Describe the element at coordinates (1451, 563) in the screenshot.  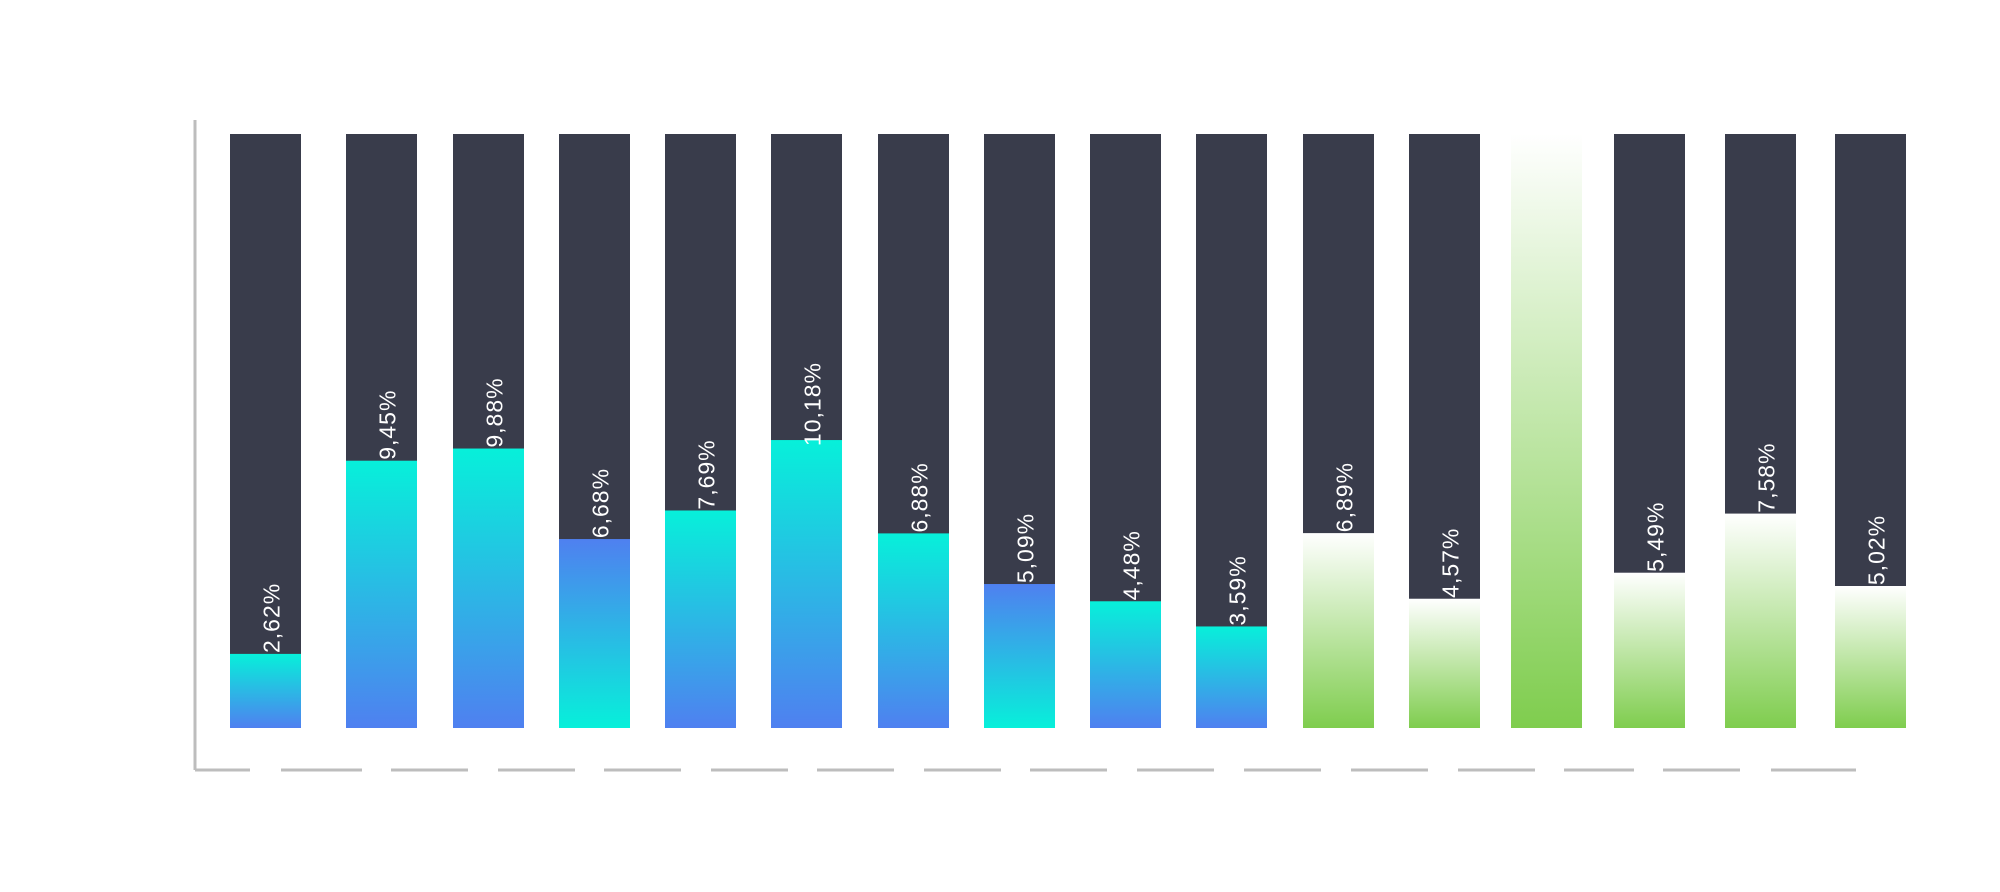
I see `bar-data-label: 4,57%` at that location.